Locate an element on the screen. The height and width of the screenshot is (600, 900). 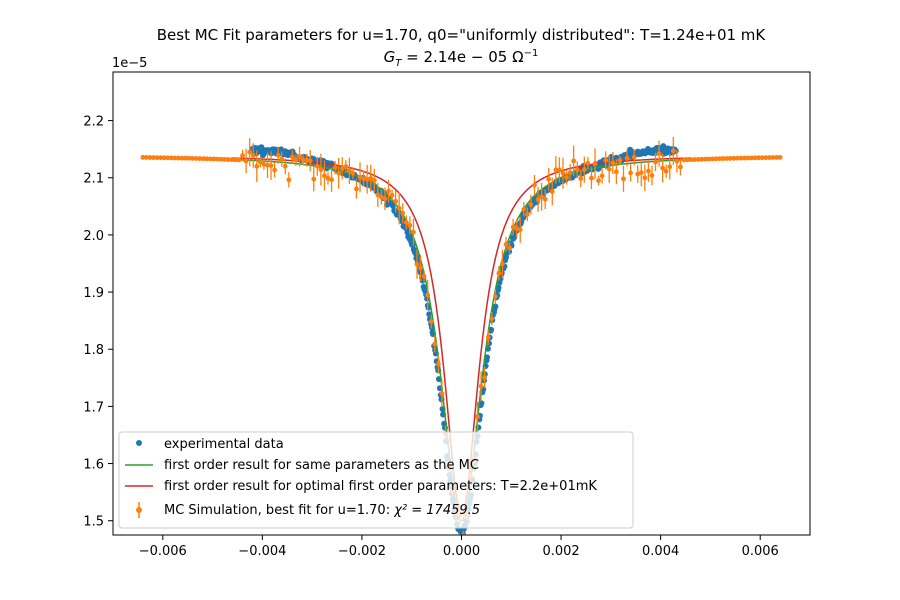
y-tick-label: 1.8 is located at coordinates (93, 350).